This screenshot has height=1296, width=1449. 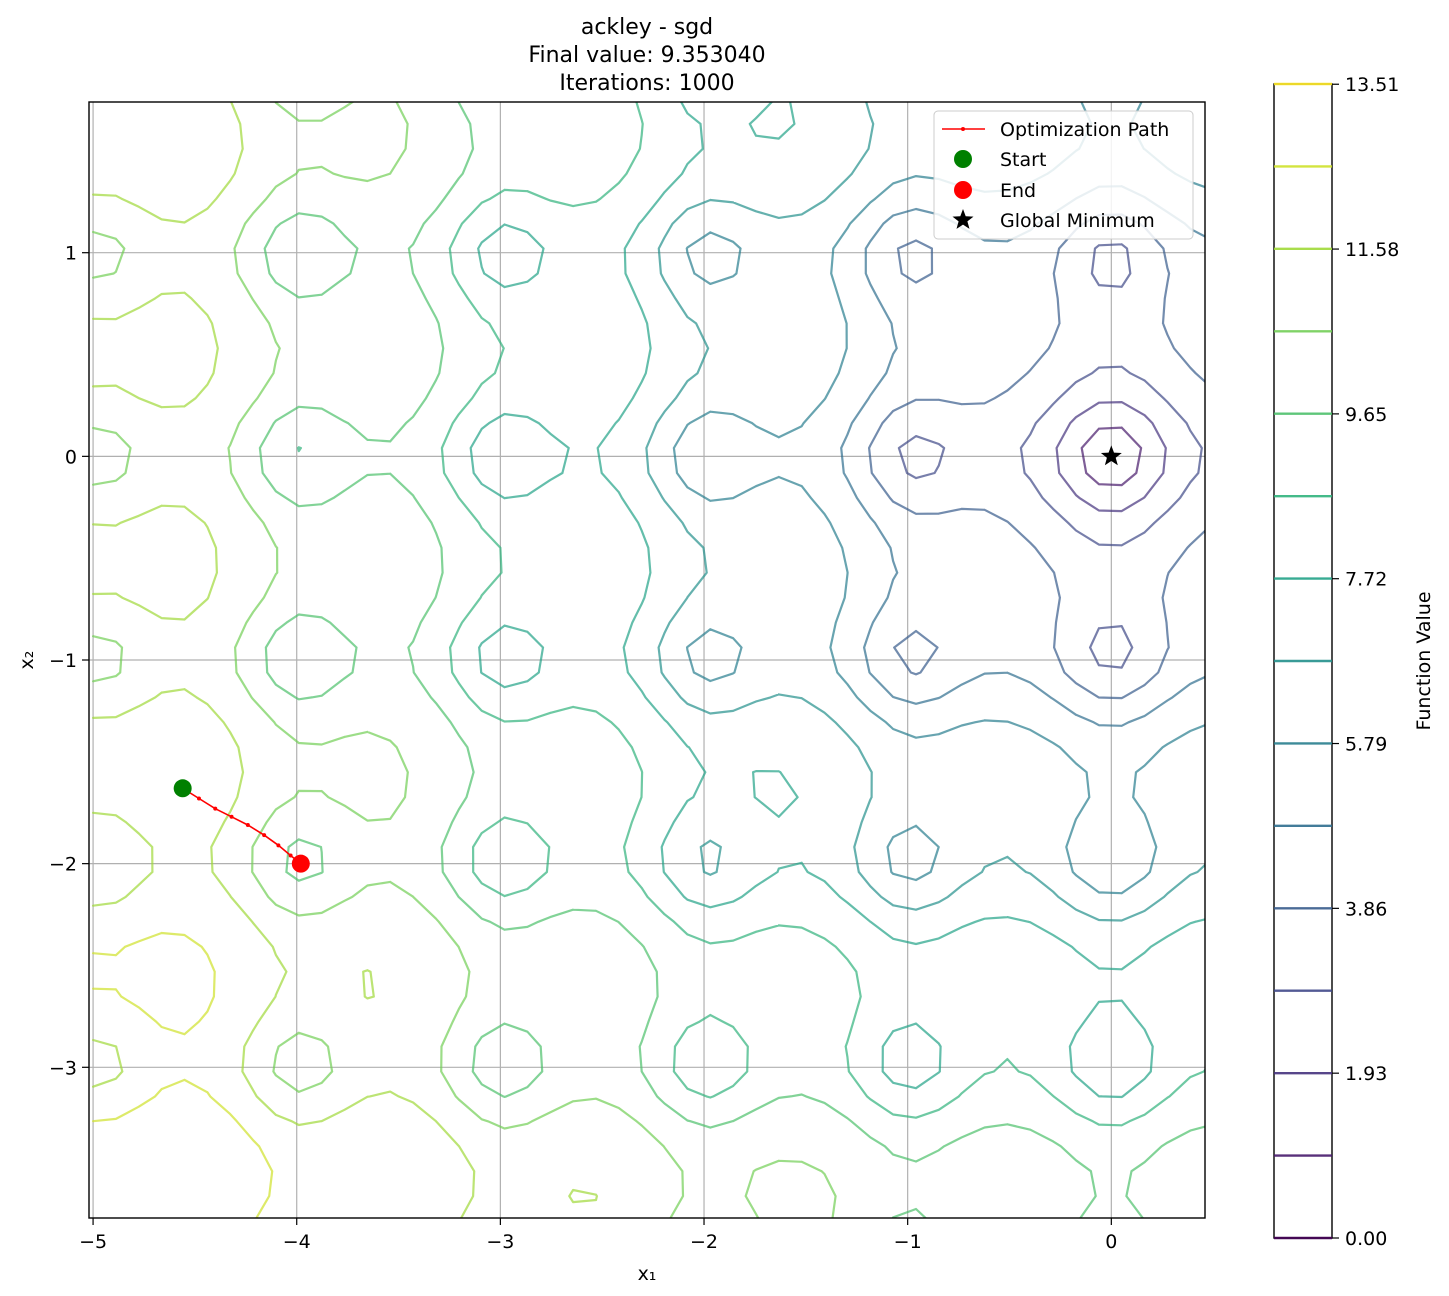 What do you see at coordinates (500, 1242) in the screenshot?
I see `x-tick-label: −3` at bounding box center [500, 1242].